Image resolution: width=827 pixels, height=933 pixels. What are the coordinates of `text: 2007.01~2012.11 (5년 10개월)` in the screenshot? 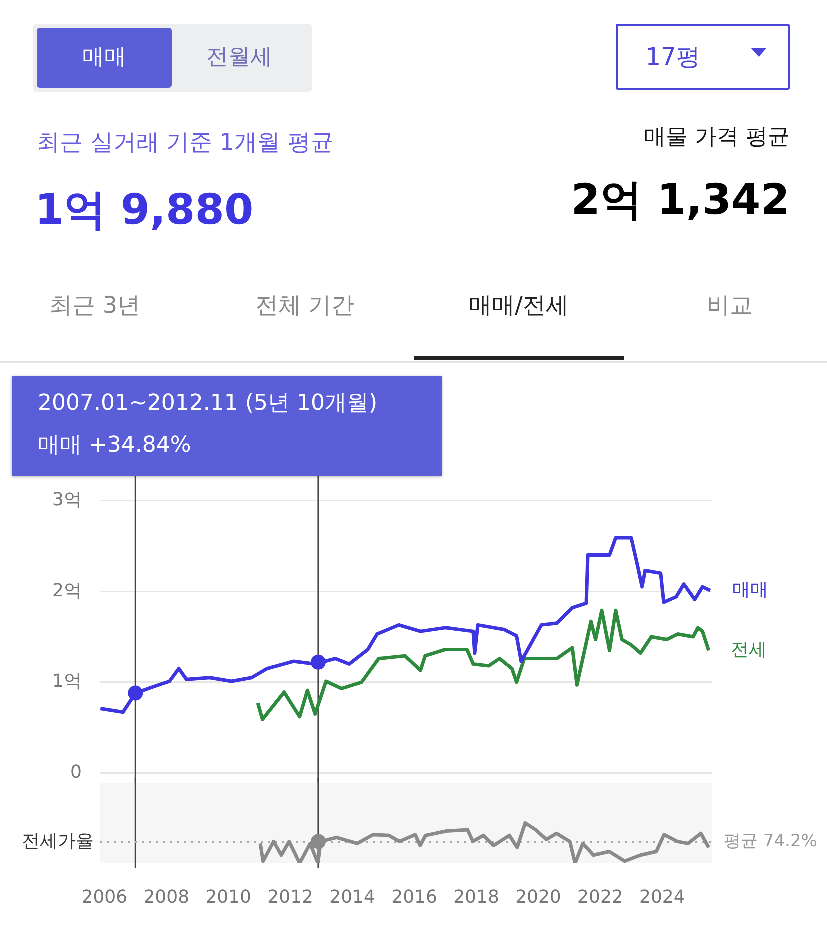 It's located at (208, 404).